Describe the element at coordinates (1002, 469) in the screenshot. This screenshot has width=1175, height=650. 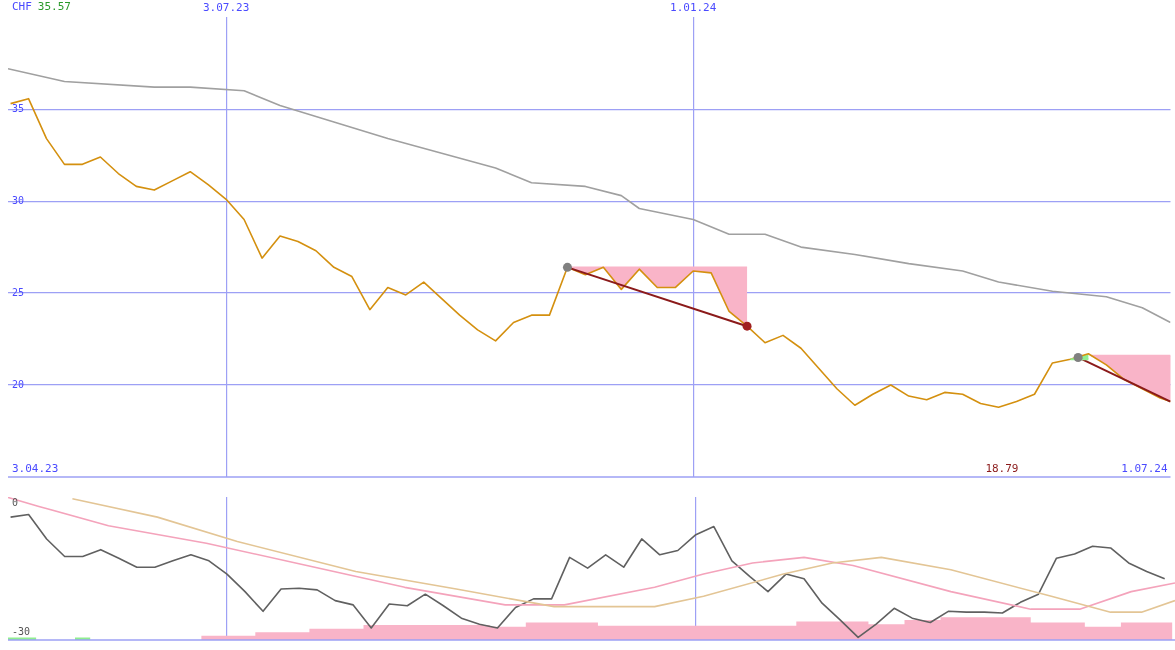
I see `annotation: 18.79` at that location.